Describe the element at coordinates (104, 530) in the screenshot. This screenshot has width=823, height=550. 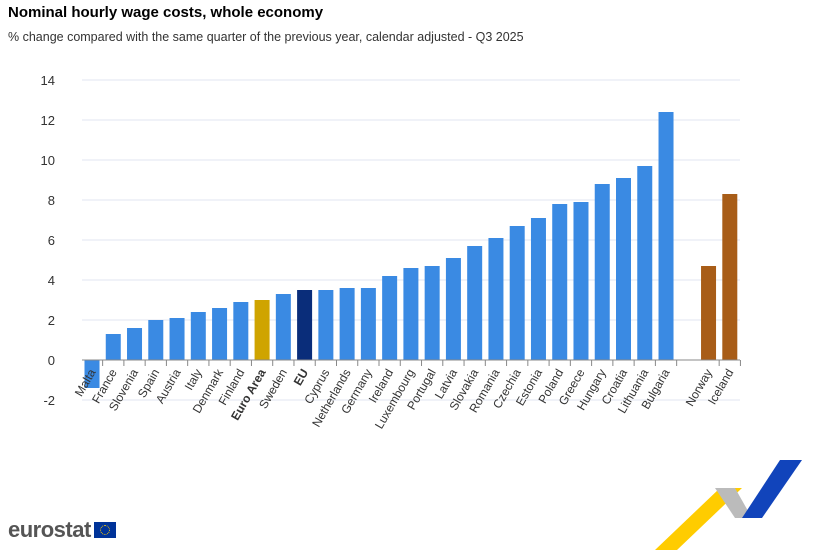
I see `eu-flag-icon` at that location.